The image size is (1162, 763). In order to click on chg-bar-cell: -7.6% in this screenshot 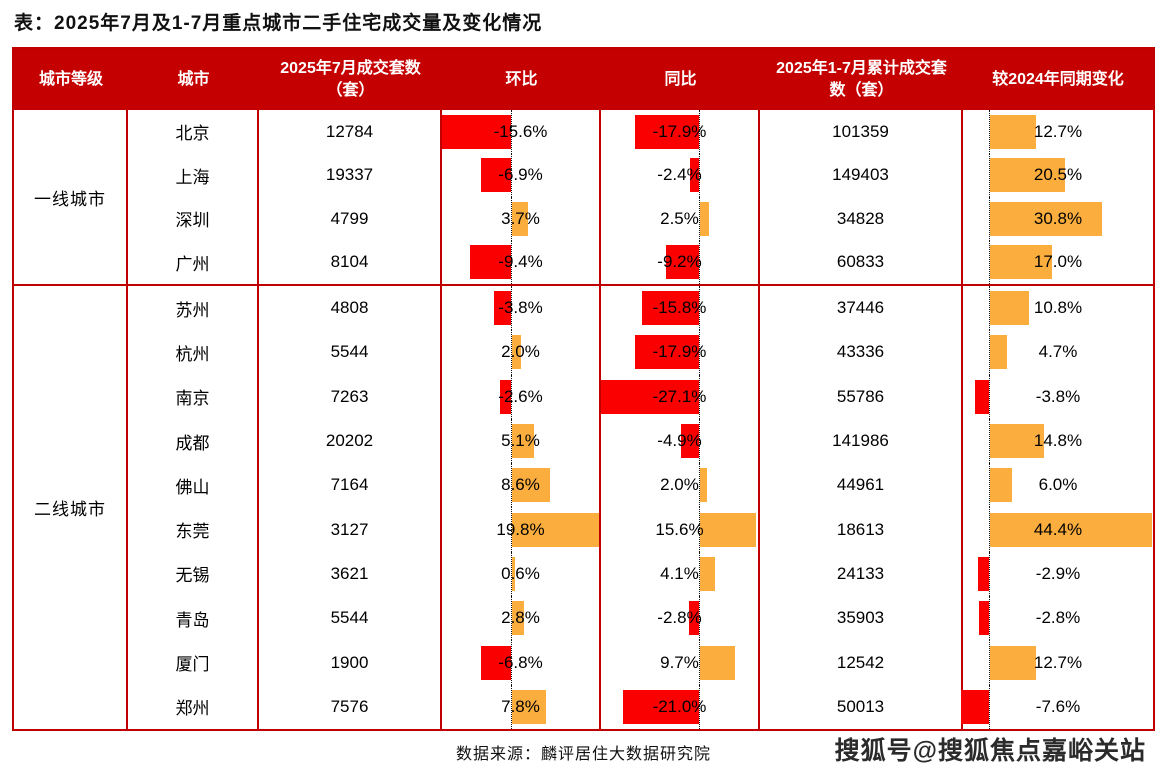, I will do `click(1057, 706)`.